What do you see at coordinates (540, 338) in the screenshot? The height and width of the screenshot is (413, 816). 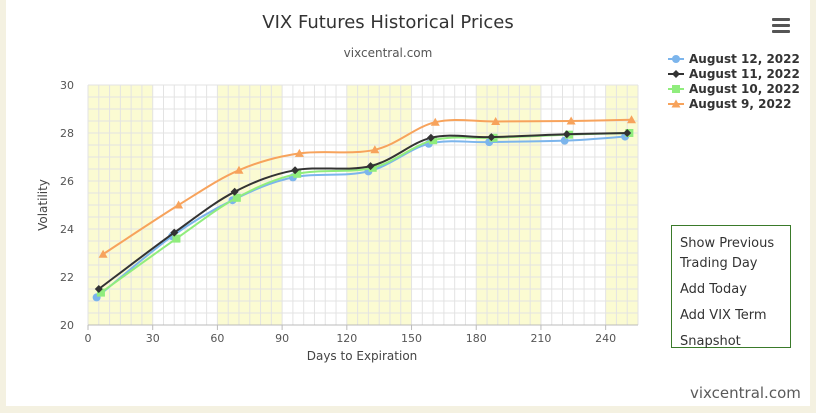 I see `x-tick-label: 210` at bounding box center [540, 338].